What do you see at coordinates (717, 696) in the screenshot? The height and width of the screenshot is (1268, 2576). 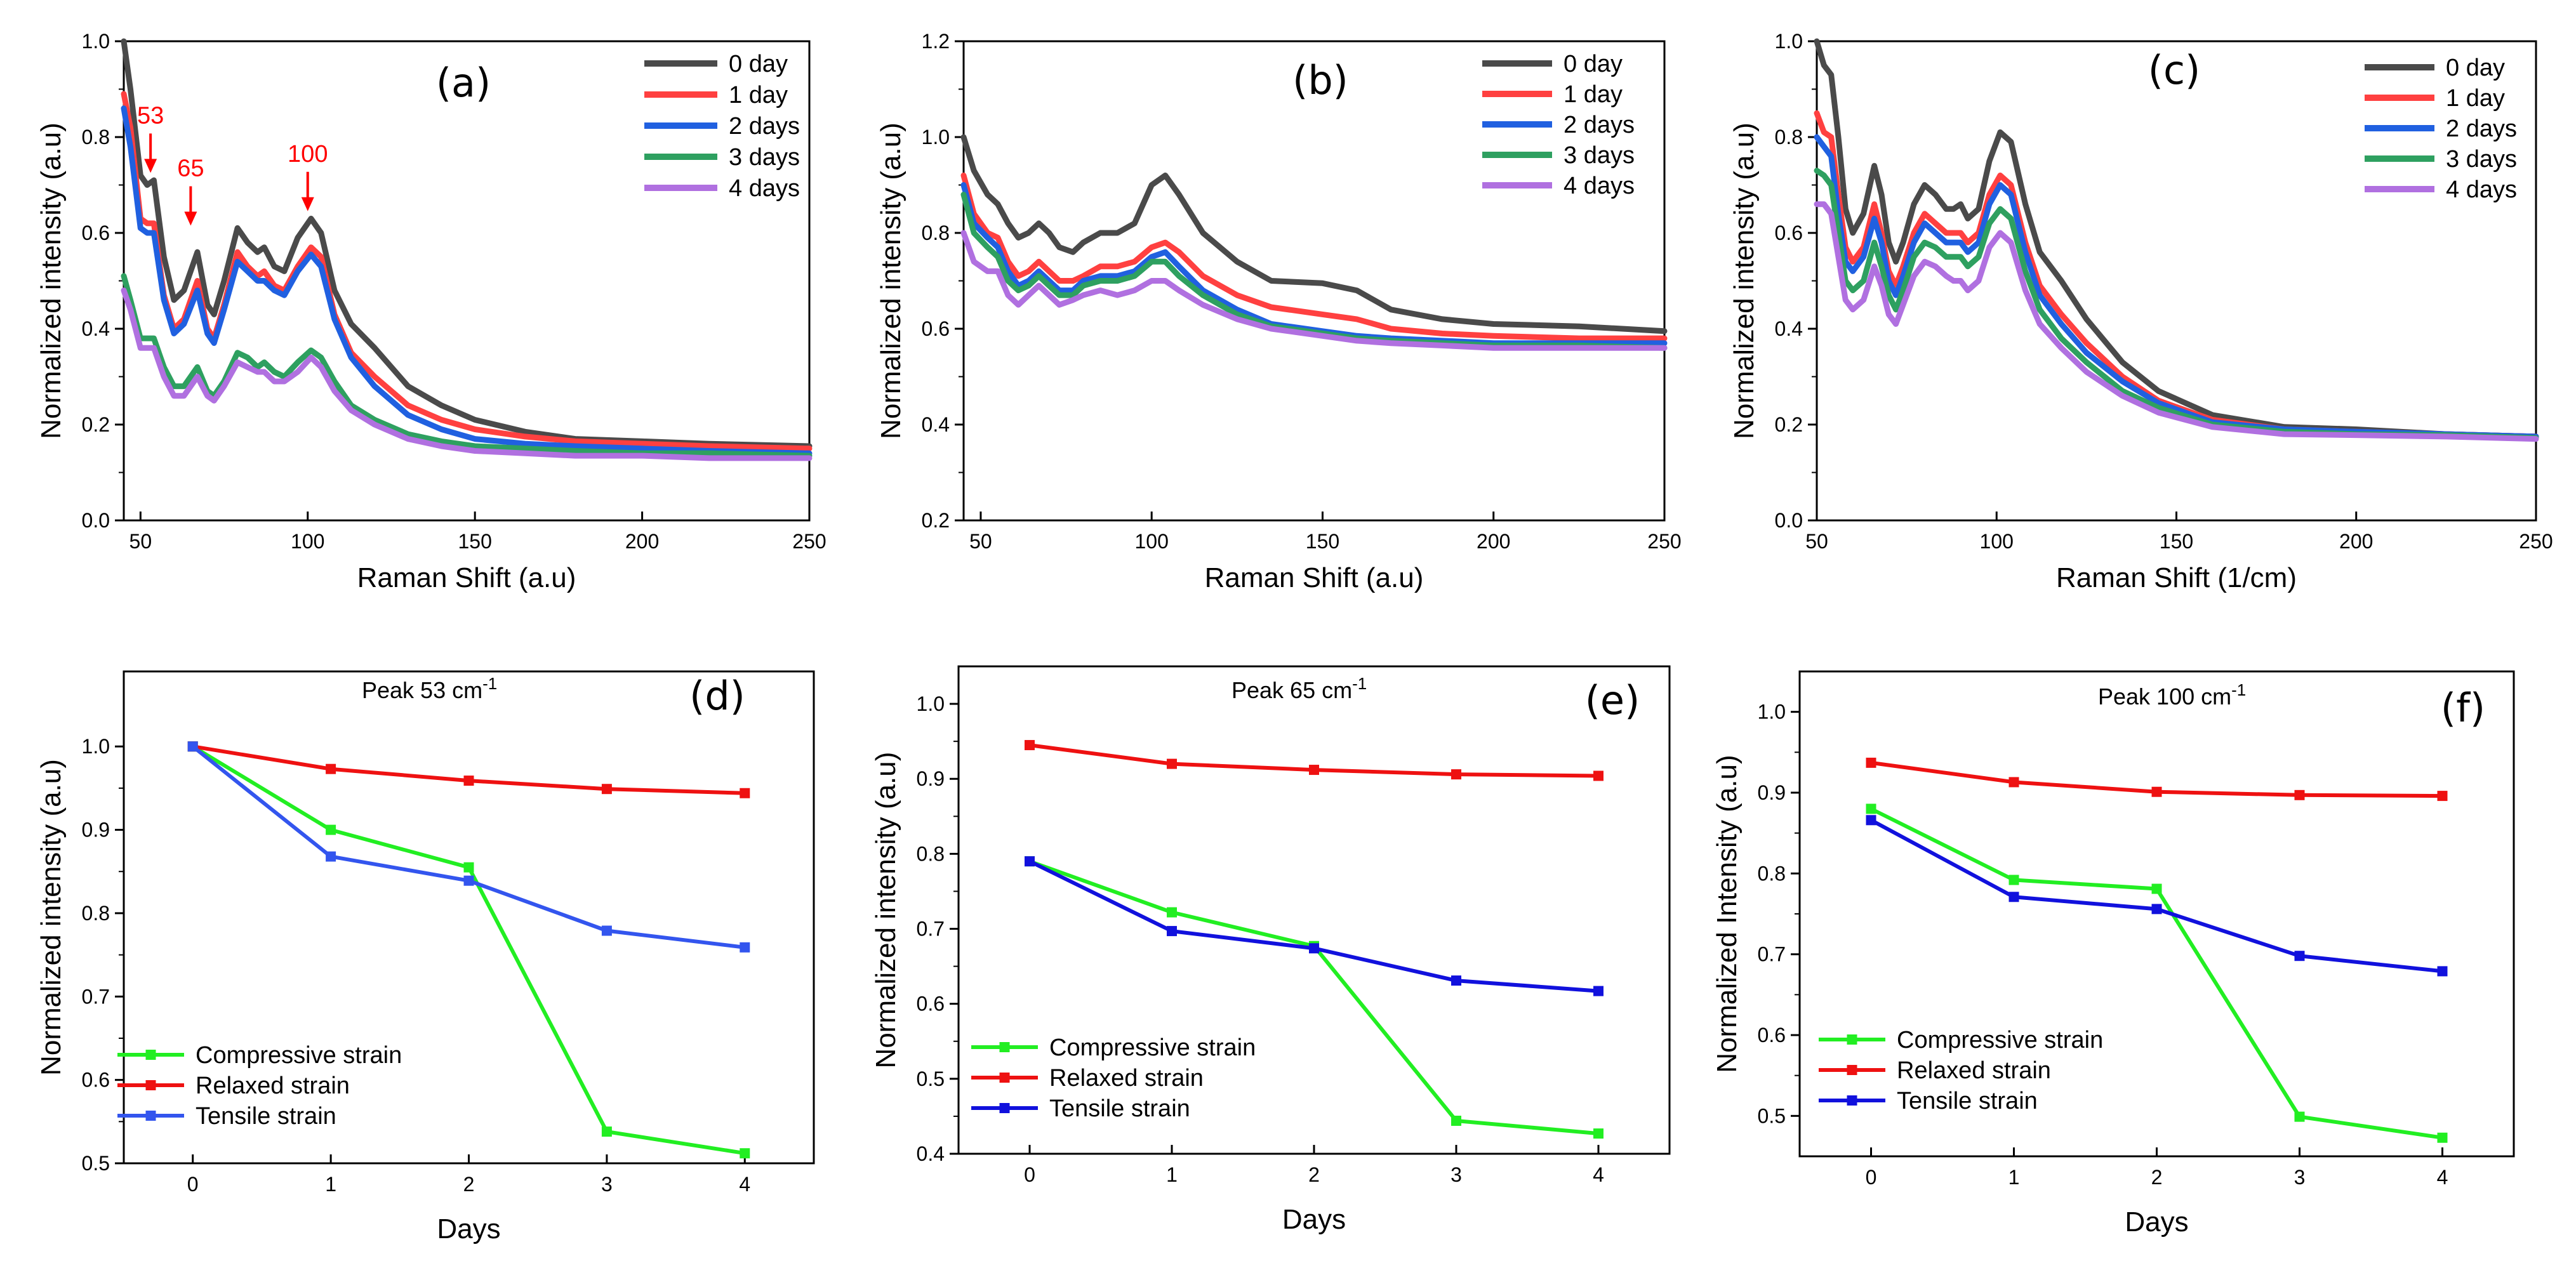 I see `panel-letter: (d)` at bounding box center [717, 696].